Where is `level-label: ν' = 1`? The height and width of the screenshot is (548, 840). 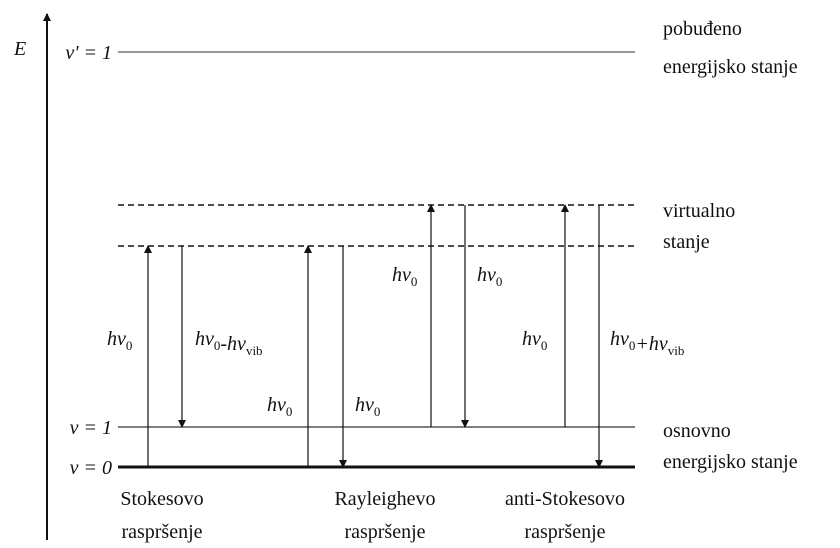
level-label: ν' = 1 is located at coordinates (88, 53).